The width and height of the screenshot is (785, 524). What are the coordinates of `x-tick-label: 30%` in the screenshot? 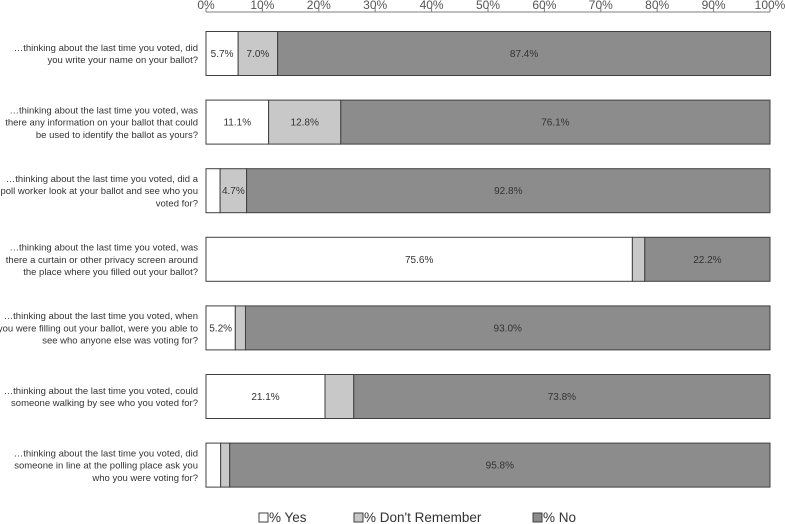 It's located at (375, 6).